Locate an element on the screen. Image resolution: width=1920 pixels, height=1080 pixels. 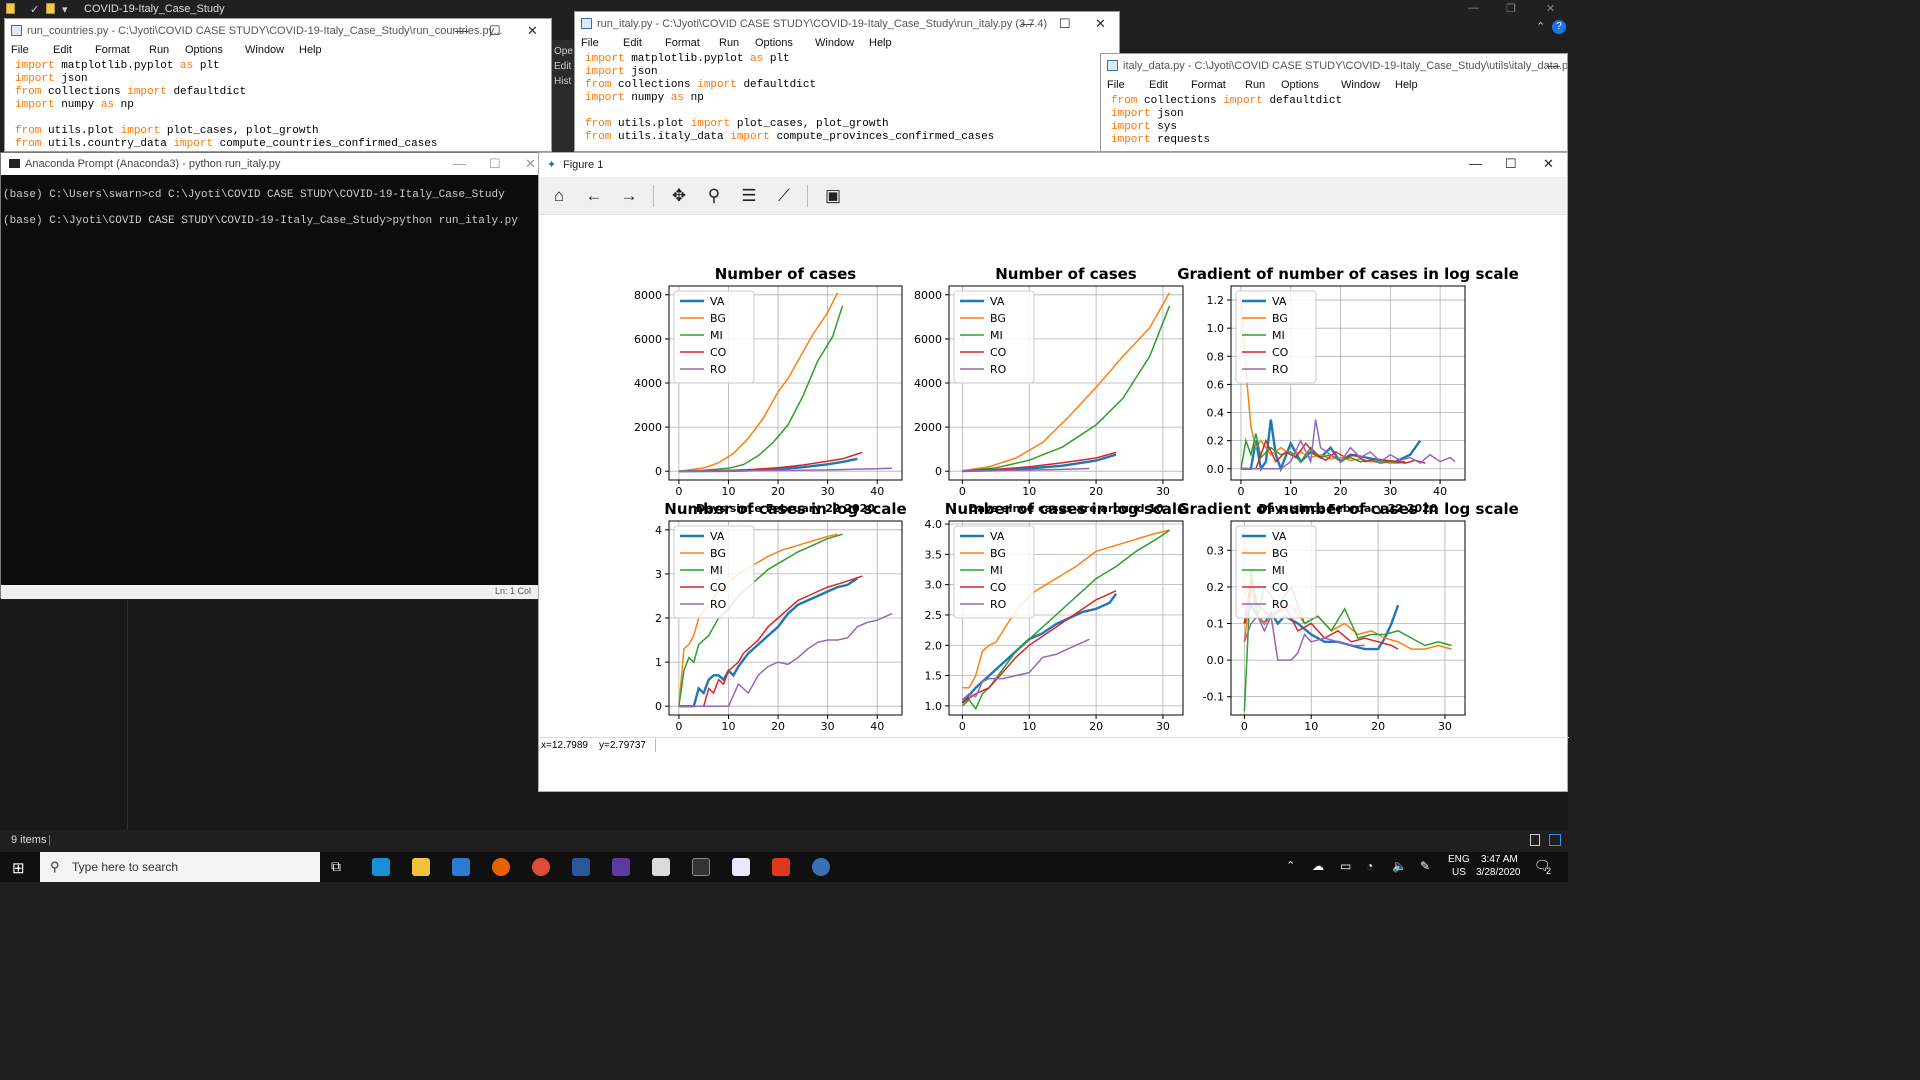
search-placeholder: Type here to search is located at coordinates (125, 867).